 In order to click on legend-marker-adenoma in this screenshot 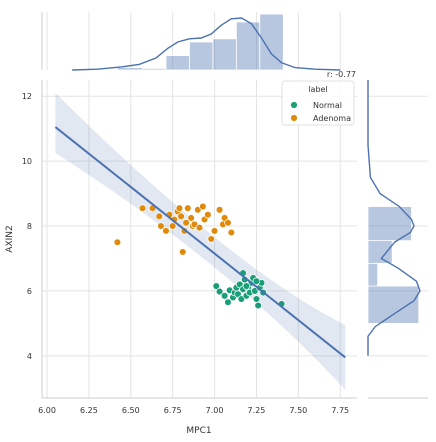, I will do `click(294, 118)`.